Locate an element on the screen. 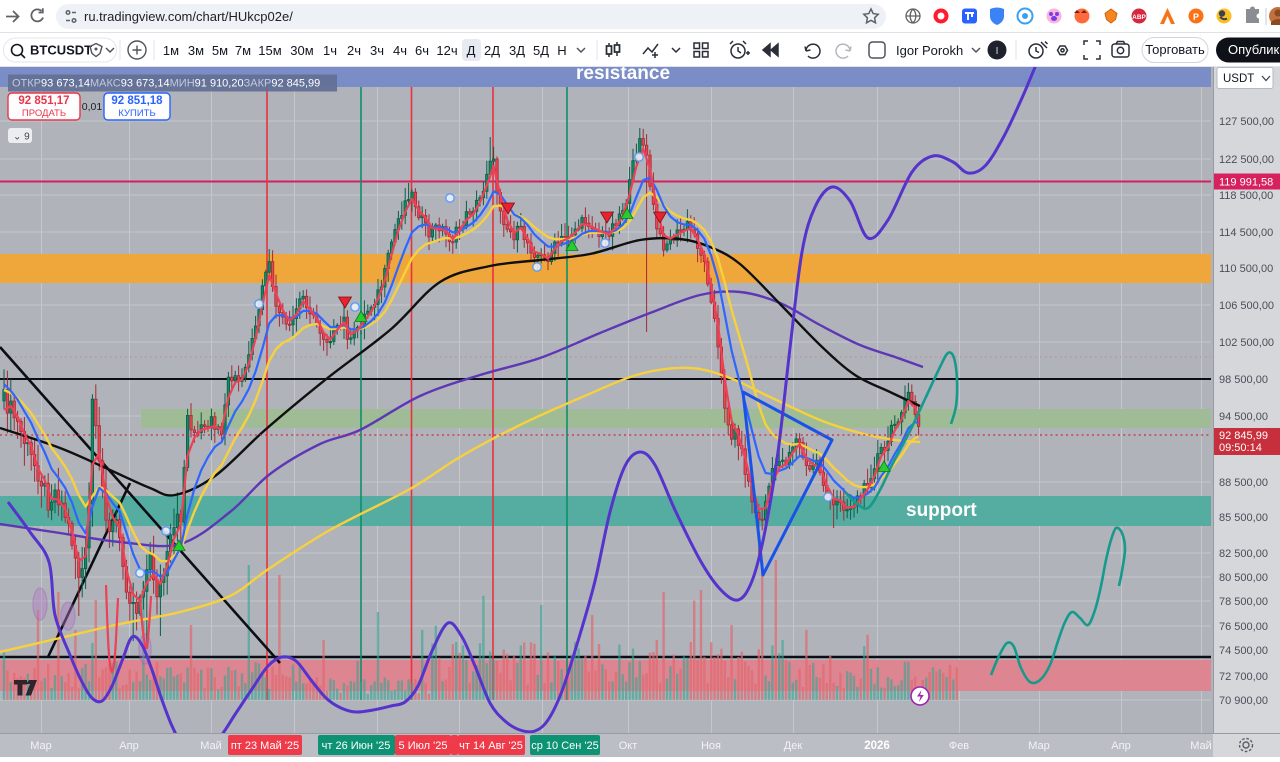  svg-text: BTCUSDT is located at coordinates (61, 50).